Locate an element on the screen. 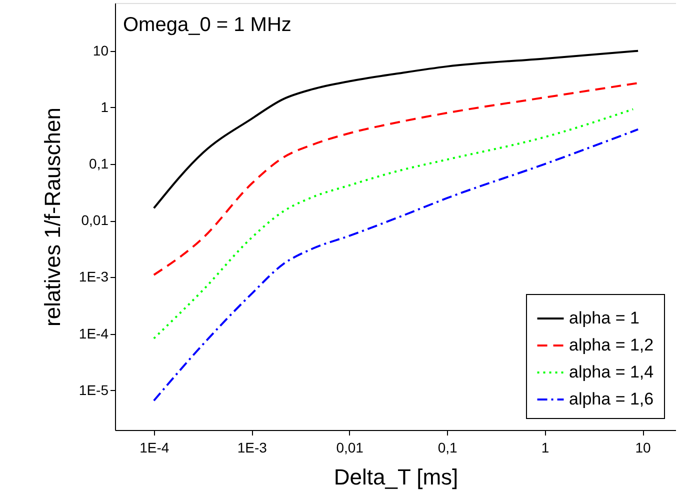 This screenshot has width=678, height=503. y-axis-title: relatives 1/f-Rauschen is located at coordinates (52, 217).